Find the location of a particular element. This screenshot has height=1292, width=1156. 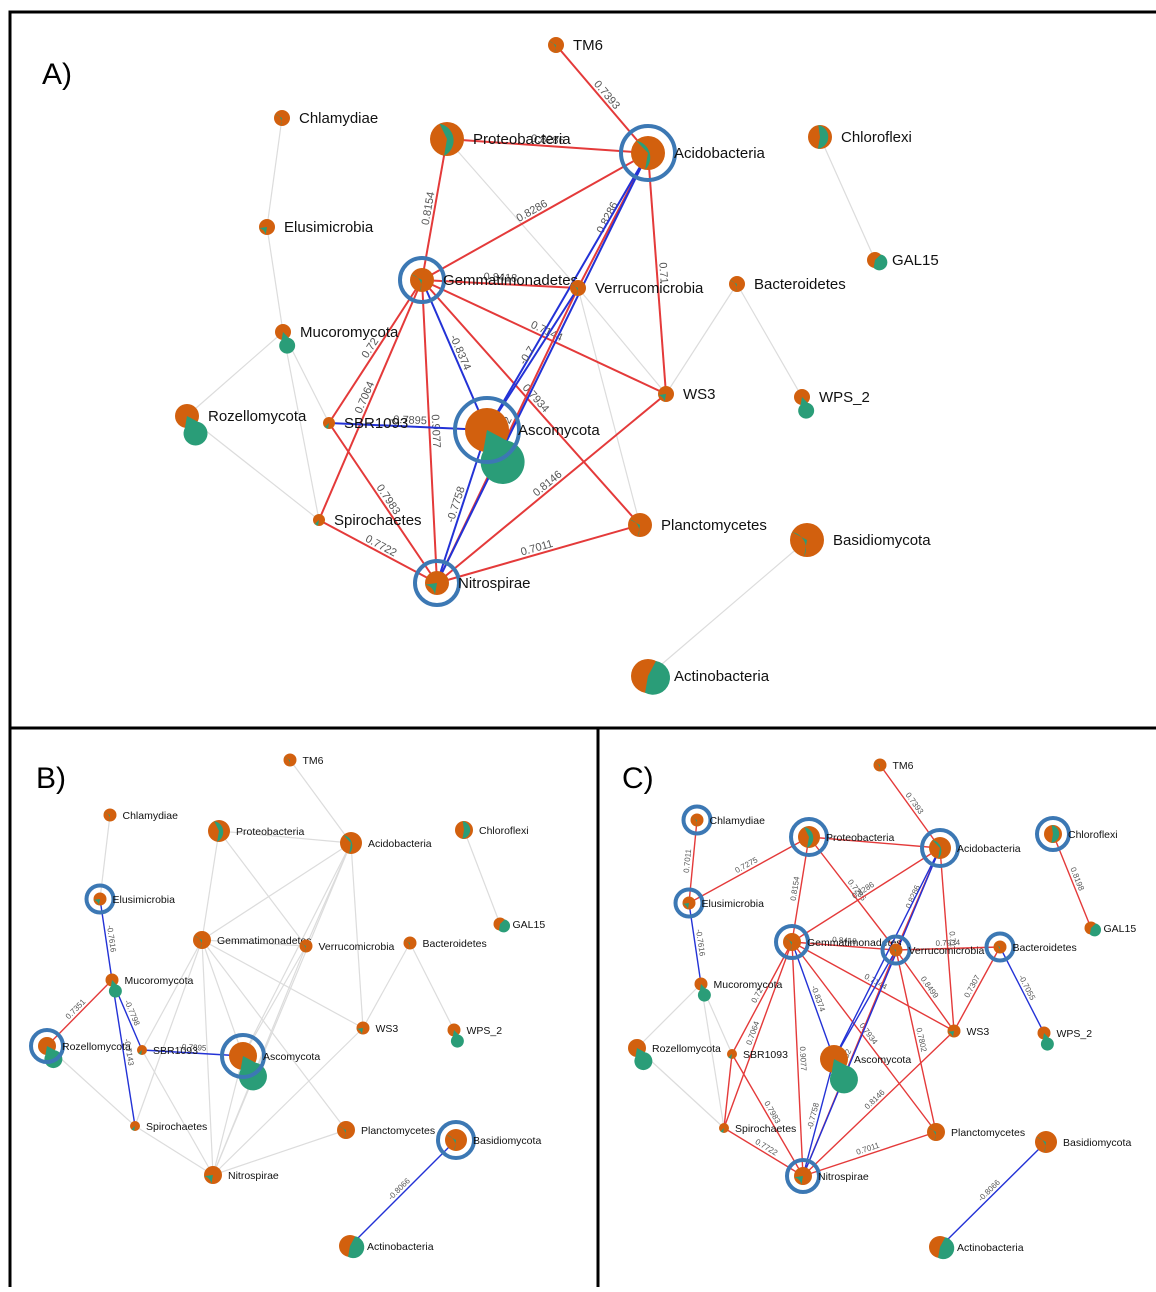

node-chloroflexi-highlight-ring is located at coordinates (1053, 834).